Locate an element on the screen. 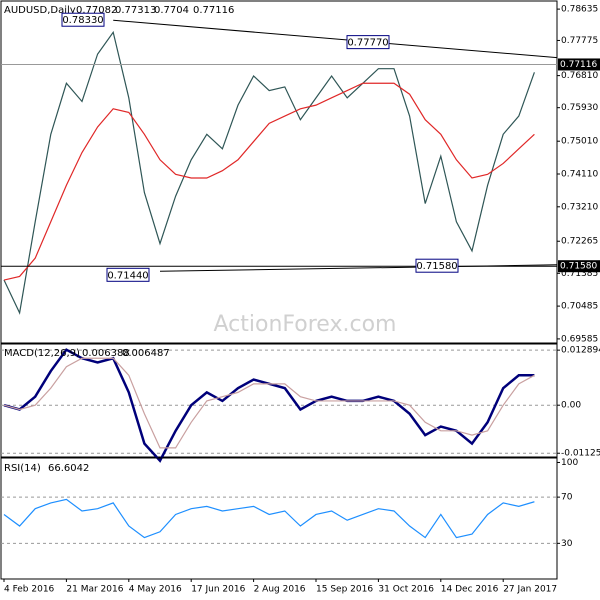  y-tick-label: 0.69585 is located at coordinates (579, 339).